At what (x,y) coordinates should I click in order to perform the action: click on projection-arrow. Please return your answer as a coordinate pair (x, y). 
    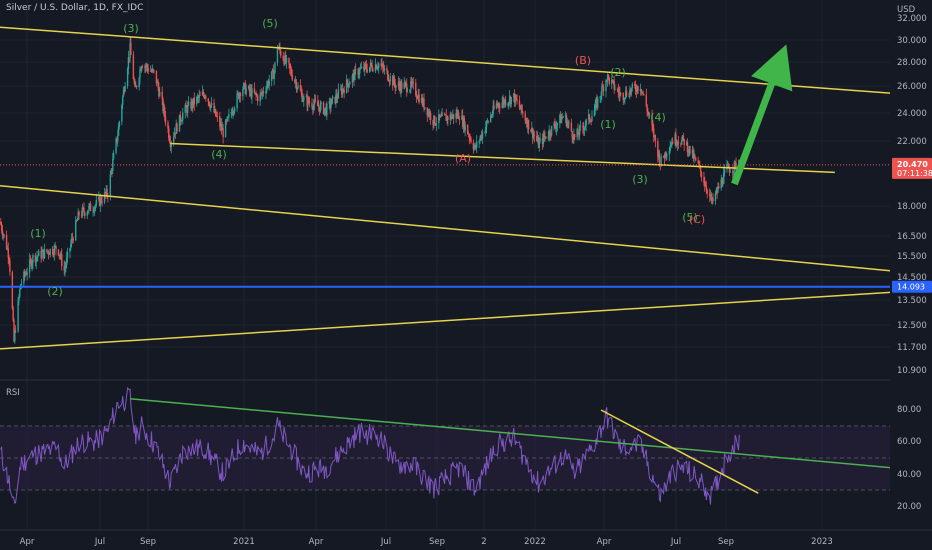
    Looking at the image, I should click on (762, 115).